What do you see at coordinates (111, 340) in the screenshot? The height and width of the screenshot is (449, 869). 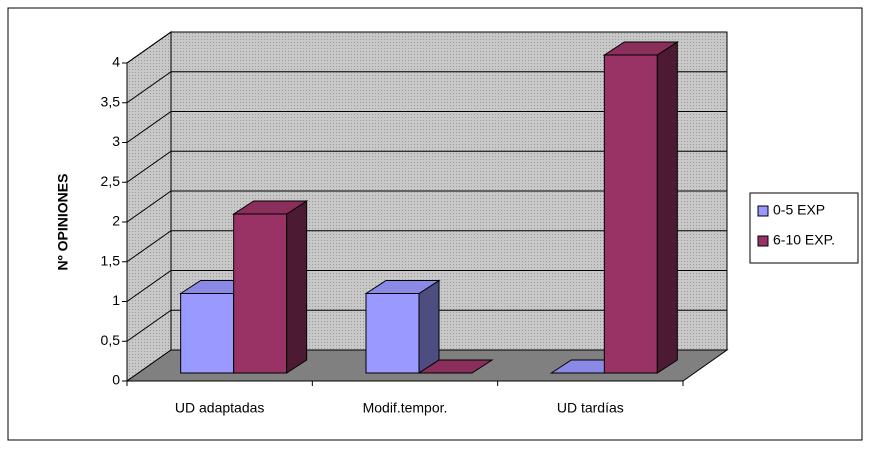 I see `y-tick-label: 0,5` at bounding box center [111, 340].